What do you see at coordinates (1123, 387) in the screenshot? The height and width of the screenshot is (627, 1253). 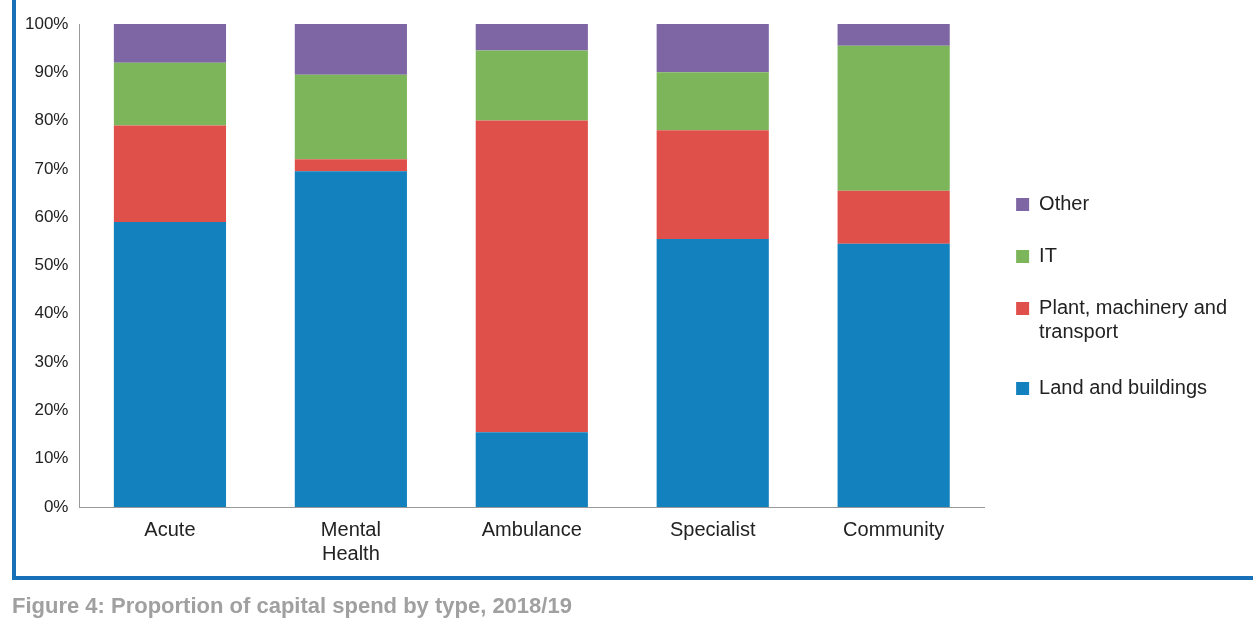 I see `legend-label: Land and buildings` at bounding box center [1123, 387].